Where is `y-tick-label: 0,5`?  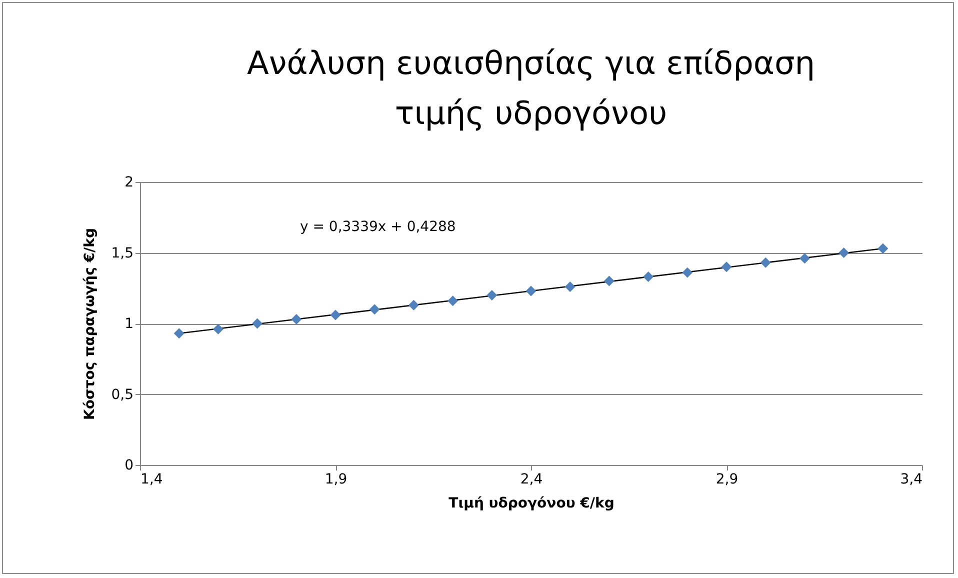
y-tick-label: 0,5 is located at coordinates (122, 394).